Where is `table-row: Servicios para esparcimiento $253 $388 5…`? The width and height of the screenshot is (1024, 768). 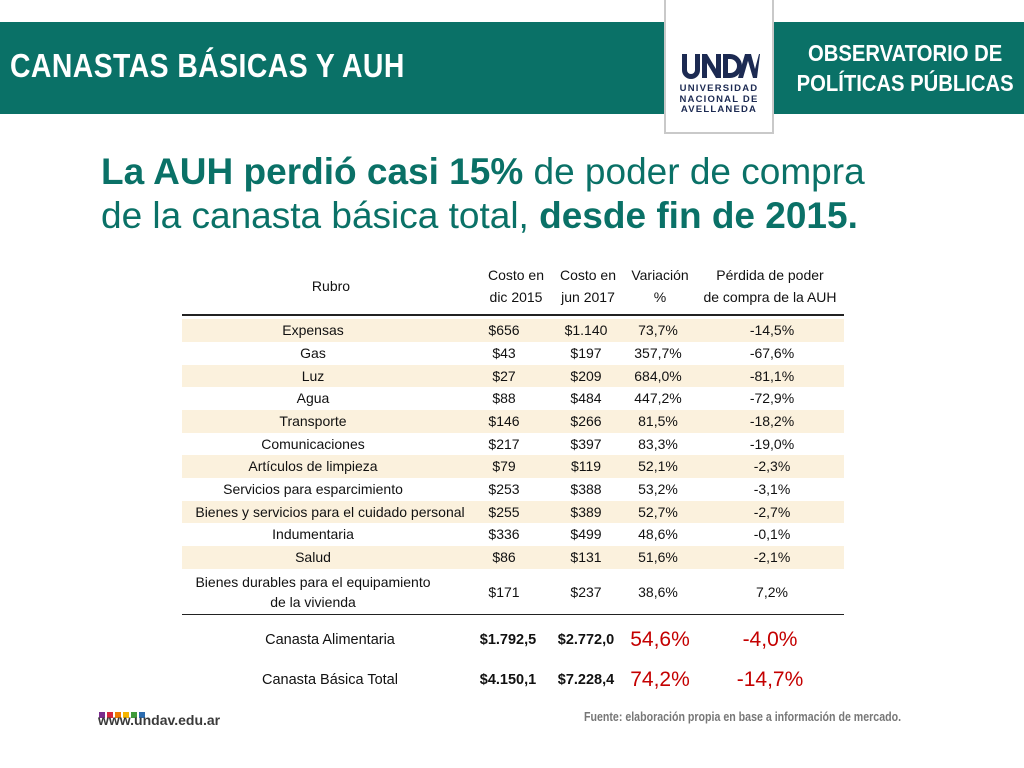
table-row: Servicios para esparcimiento $253 $388 5… is located at coordinates (513, 489).